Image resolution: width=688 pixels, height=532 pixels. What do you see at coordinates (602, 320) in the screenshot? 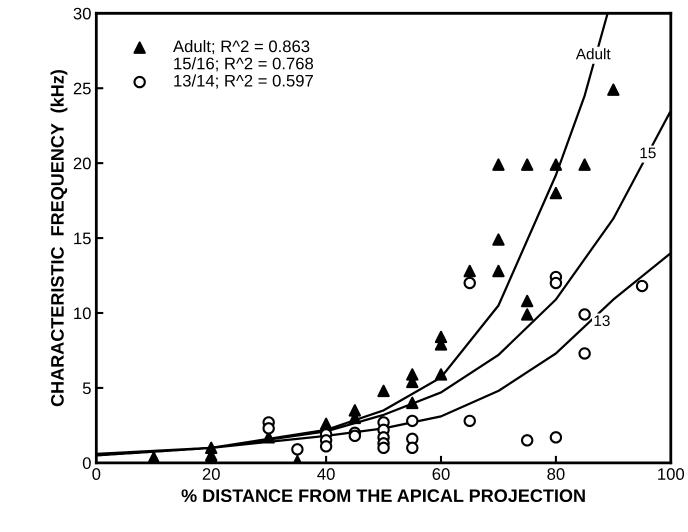
I see `annotation: 13` at bounding box center [602, 320].